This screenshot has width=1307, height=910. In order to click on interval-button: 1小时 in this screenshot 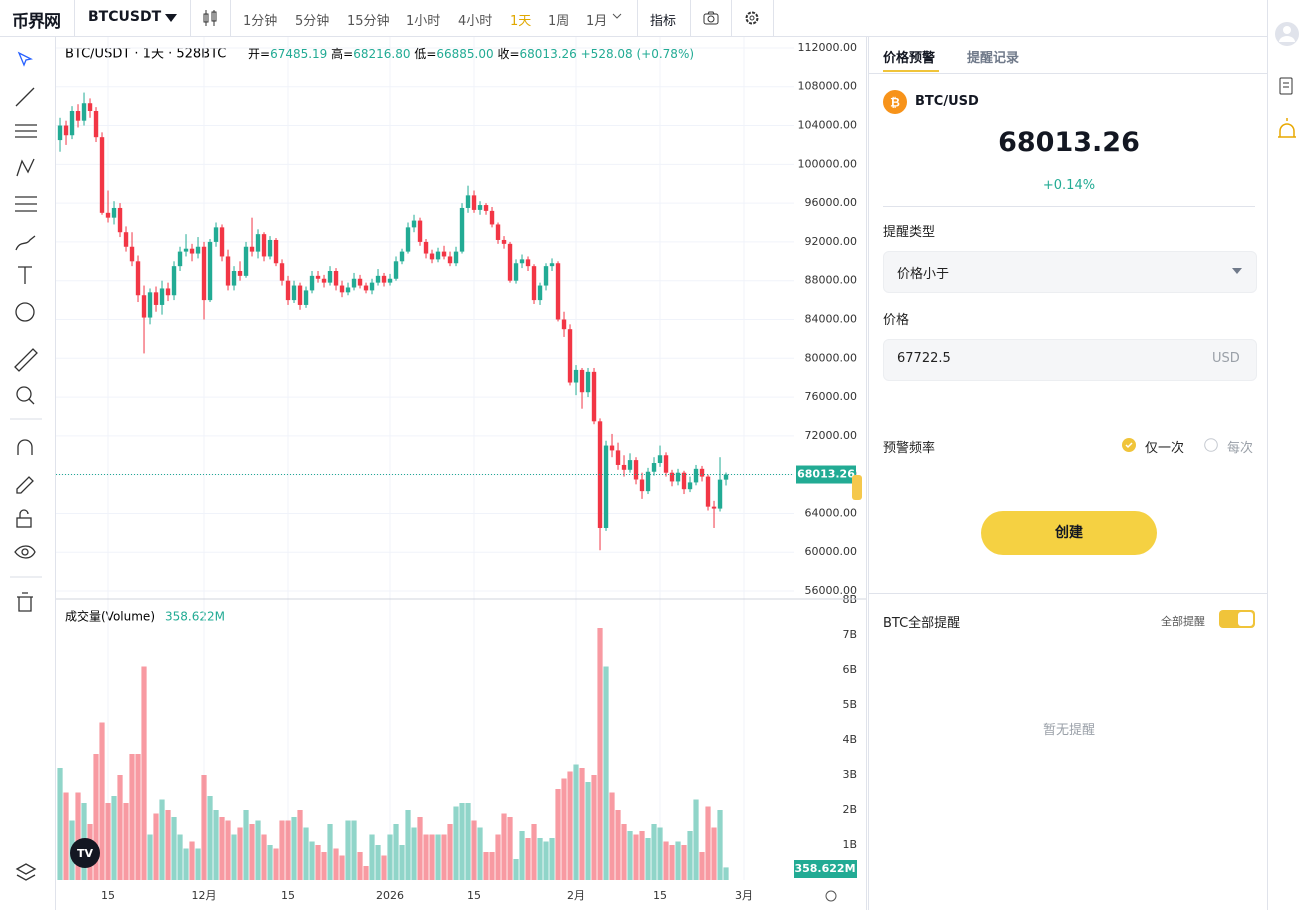, I will do `click(423, 21)`.